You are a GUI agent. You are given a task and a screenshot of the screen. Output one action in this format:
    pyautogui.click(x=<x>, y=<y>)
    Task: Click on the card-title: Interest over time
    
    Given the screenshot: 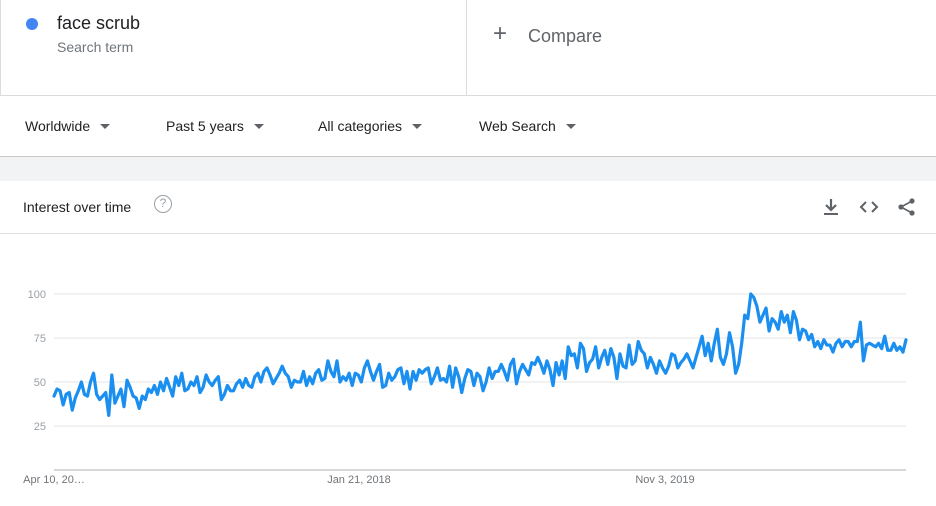 What is the action you would take?
    pyautogui.click(x=77, y=207)
    